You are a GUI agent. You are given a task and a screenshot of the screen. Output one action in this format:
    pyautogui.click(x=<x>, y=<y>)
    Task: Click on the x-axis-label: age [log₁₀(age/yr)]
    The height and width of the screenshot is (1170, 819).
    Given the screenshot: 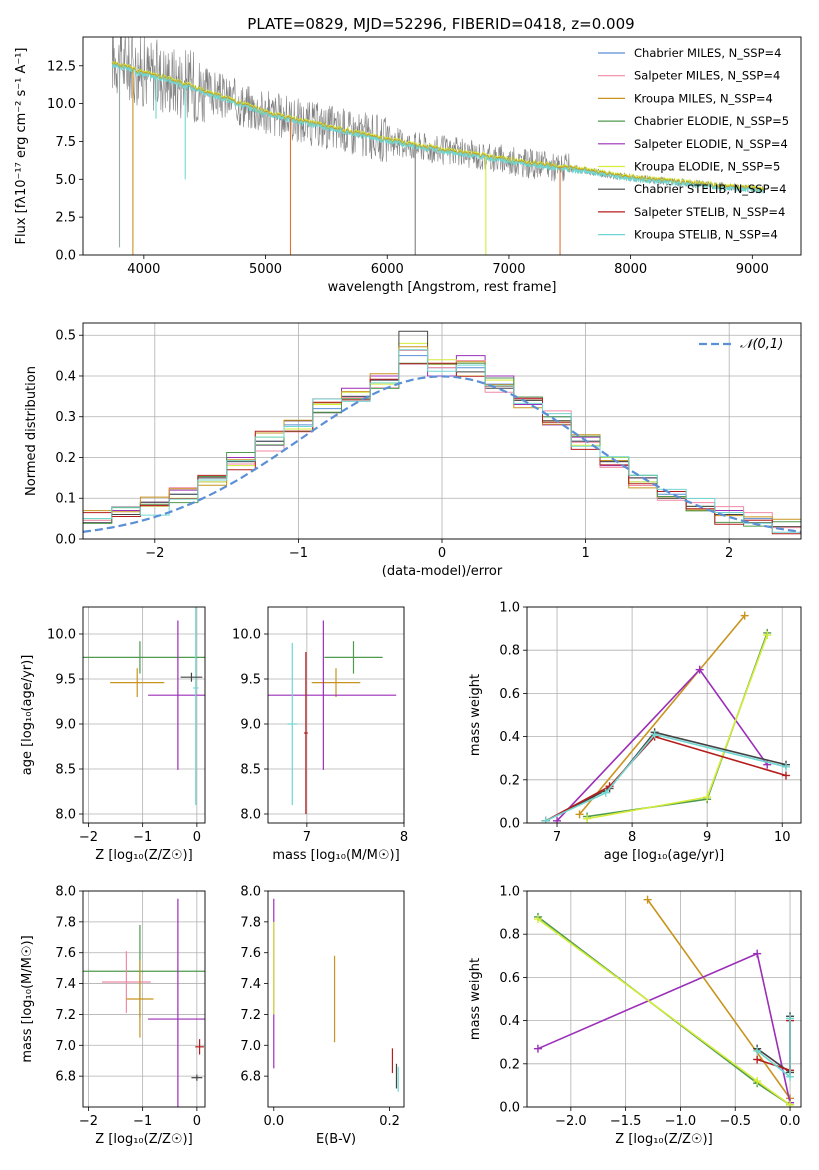 What is the action you would take?
    pyautogui.click(x=664, y=855)
    